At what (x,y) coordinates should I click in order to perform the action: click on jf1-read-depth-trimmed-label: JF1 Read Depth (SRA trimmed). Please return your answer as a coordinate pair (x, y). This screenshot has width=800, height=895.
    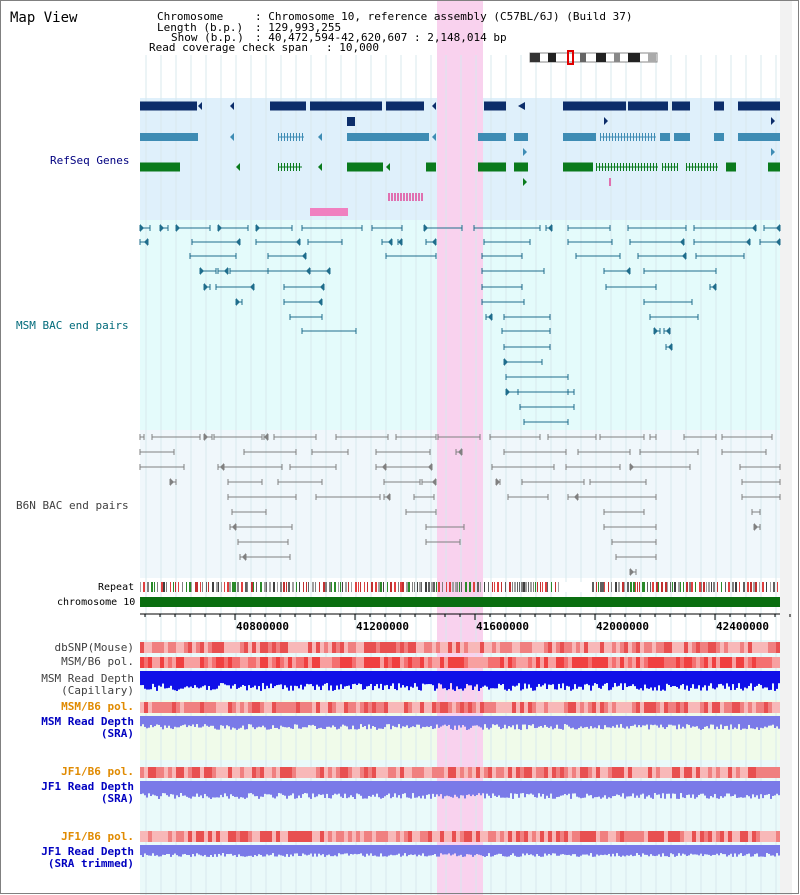
    Looking at the image, I should click on (87, 857).